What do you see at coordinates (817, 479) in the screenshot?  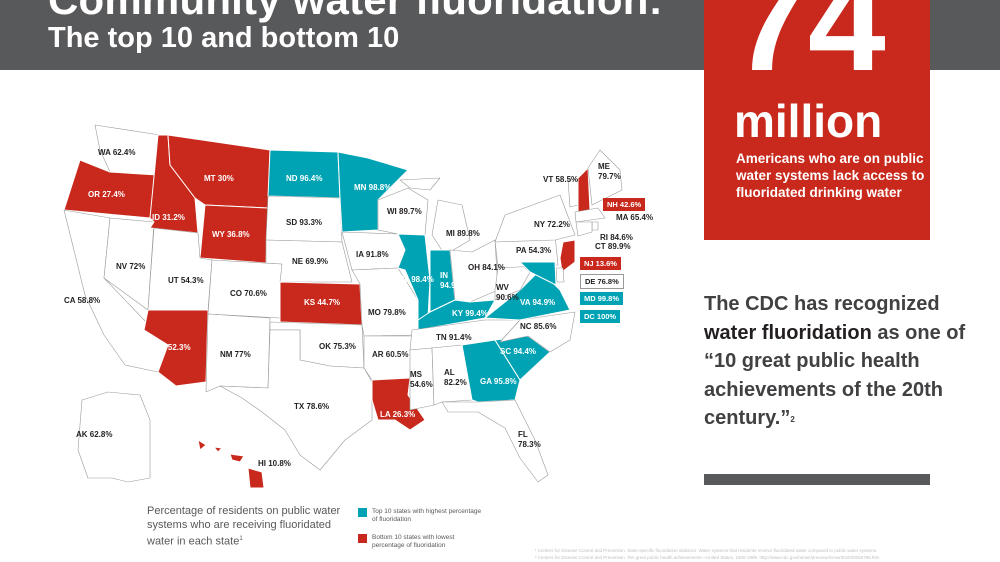 I see `divider-bar` at bounding box center [817, 479].